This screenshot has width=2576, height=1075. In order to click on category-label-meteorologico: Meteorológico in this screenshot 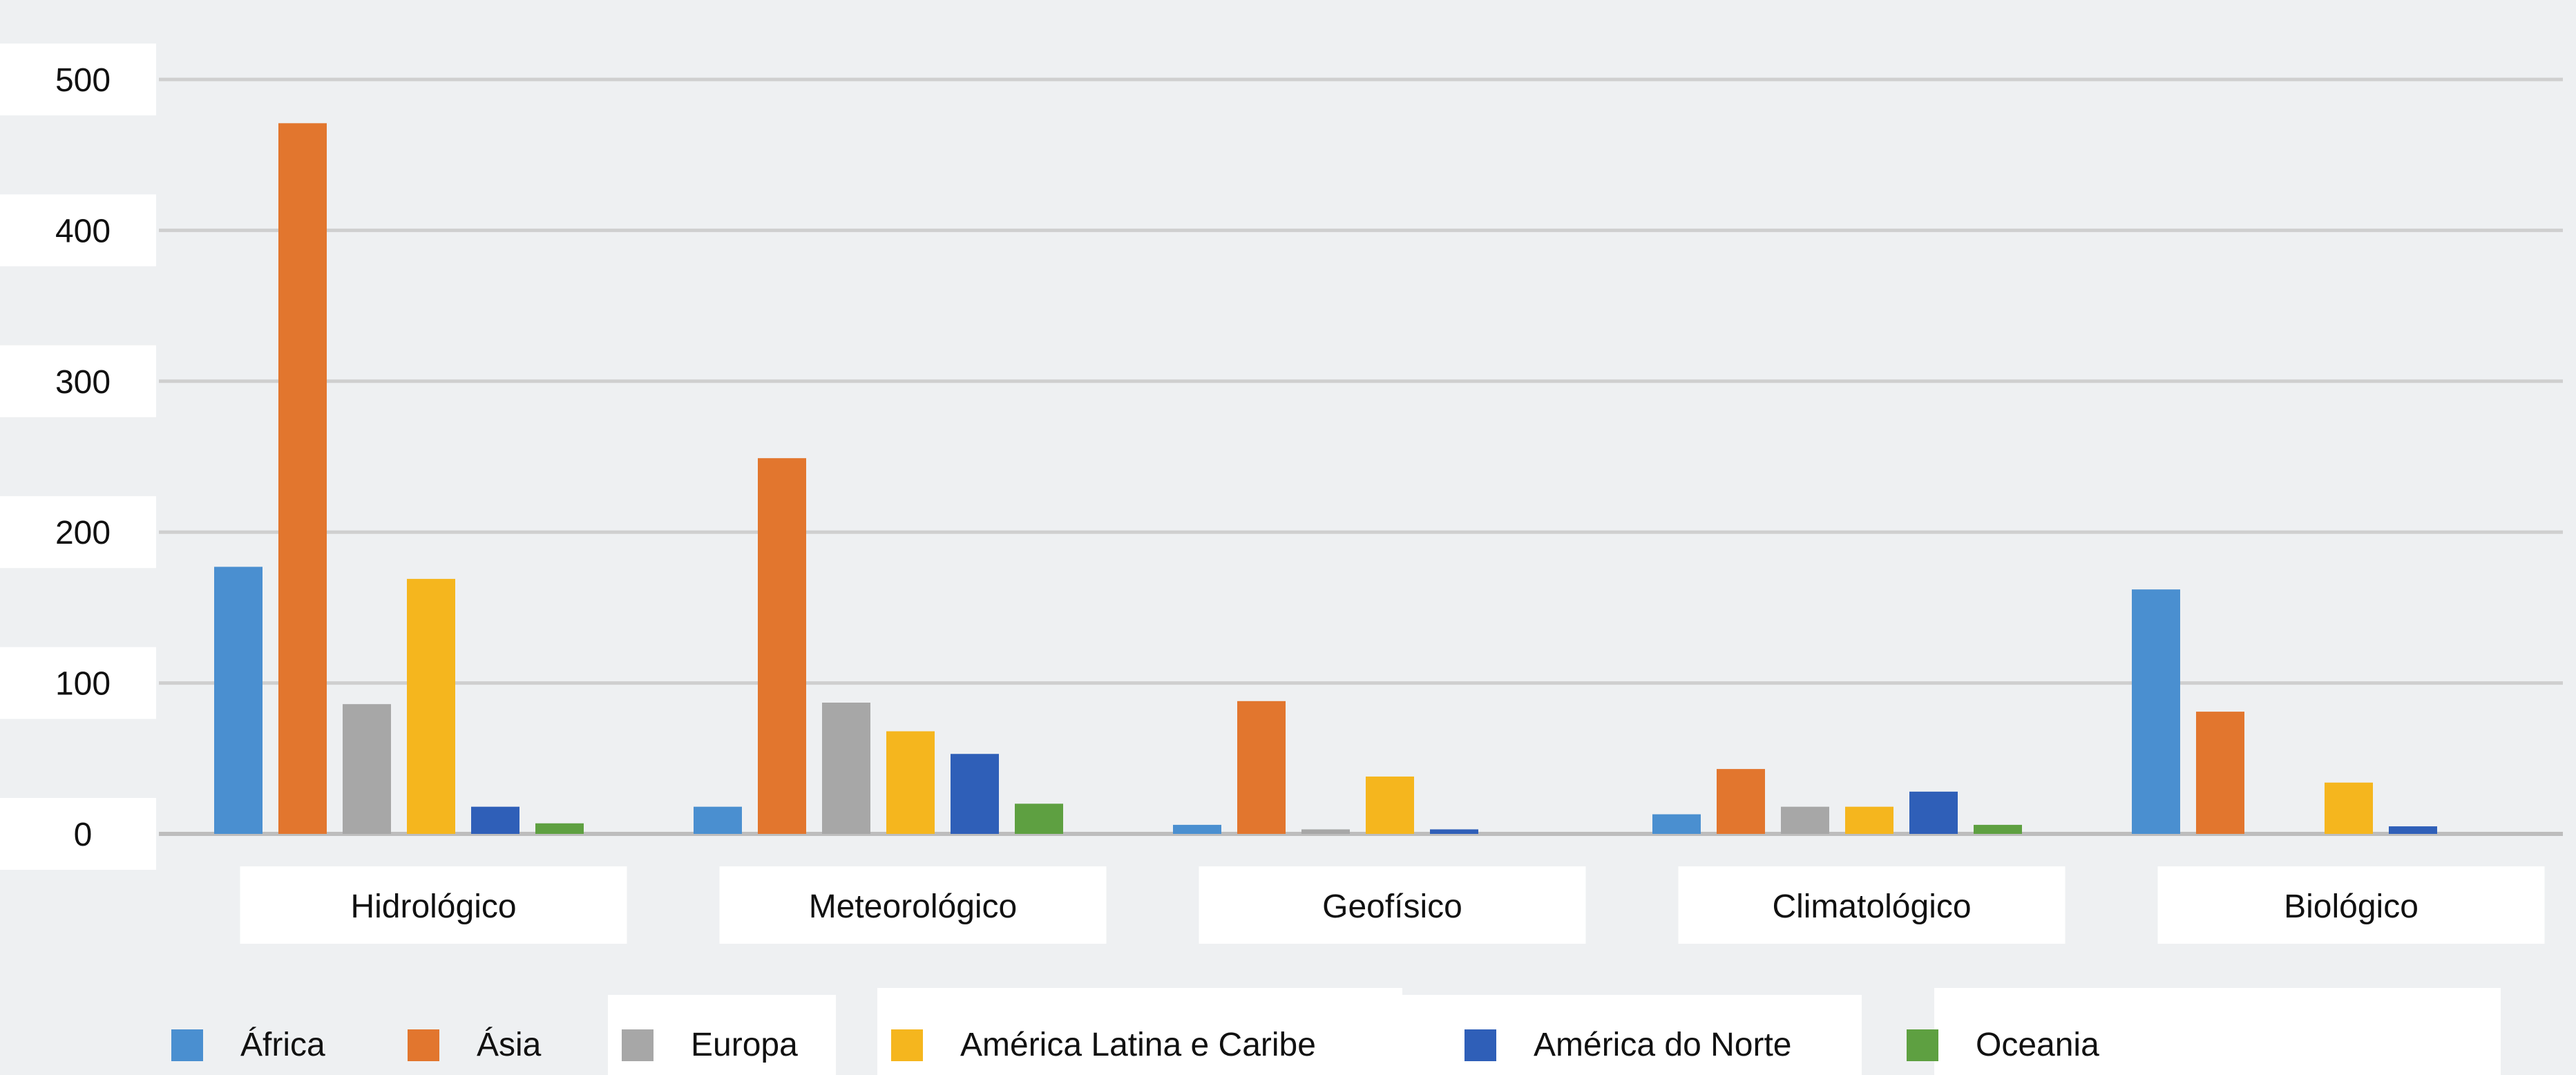, I will do `click(913, 906)`.